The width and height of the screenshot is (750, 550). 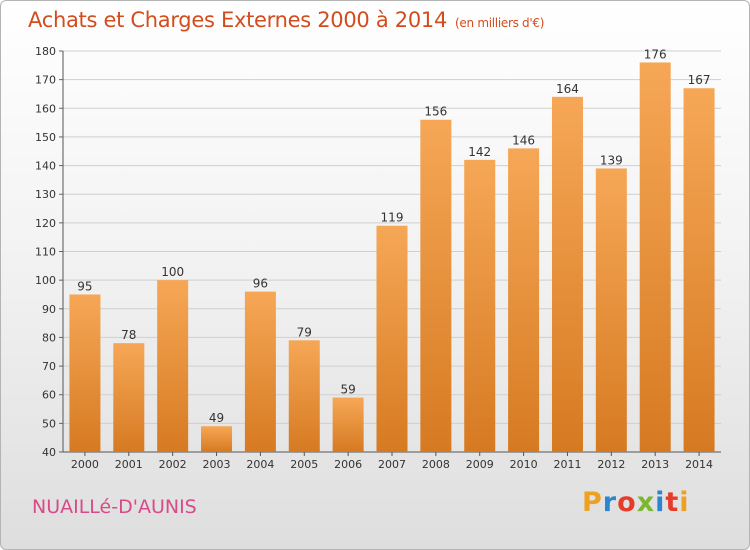 What do you see at coordinates (216, 418) in the screenshot?
I see `data-label: 49` at bounding box center [216, 418].